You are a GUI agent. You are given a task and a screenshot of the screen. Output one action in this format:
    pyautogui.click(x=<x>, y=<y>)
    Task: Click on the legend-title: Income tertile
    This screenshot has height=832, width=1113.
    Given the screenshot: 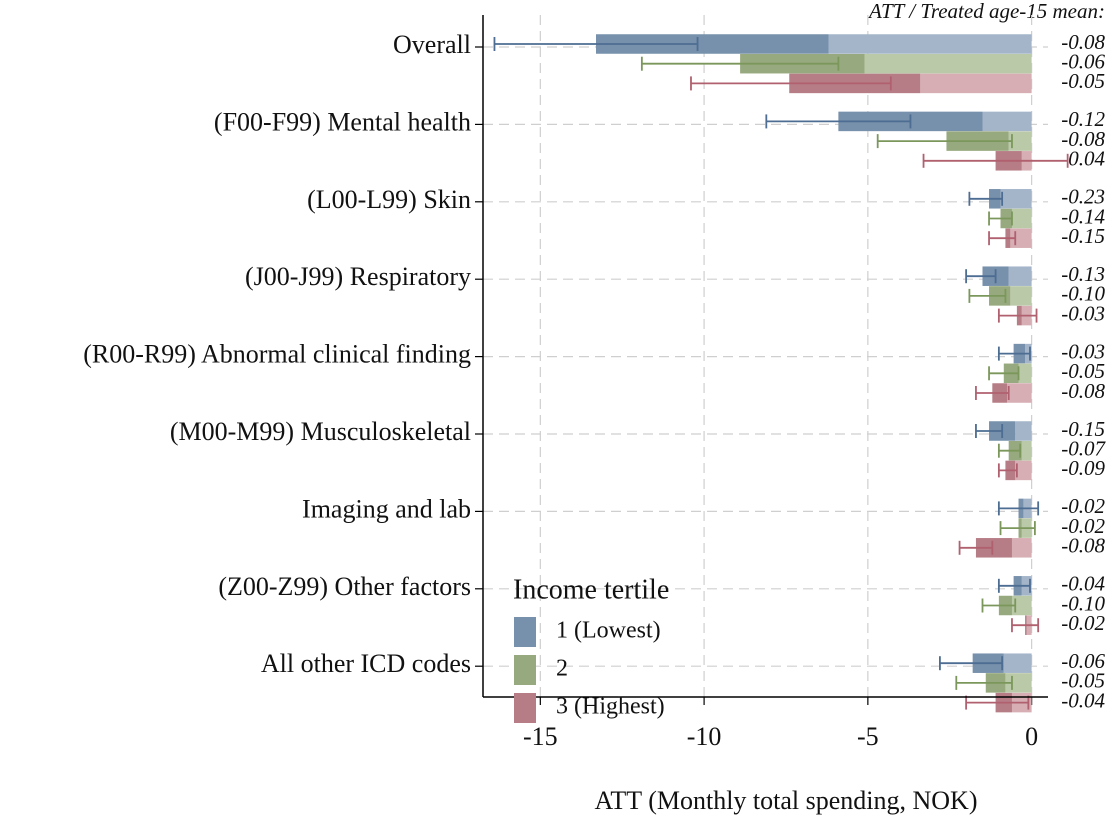 What is the action you would take?
    pyautogui.click(x=591, y=589)
    